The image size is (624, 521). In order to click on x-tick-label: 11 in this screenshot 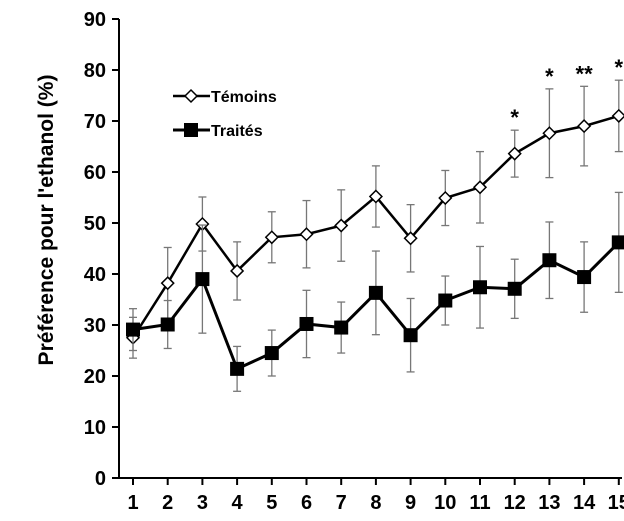, I will do `click(479, 503)`.